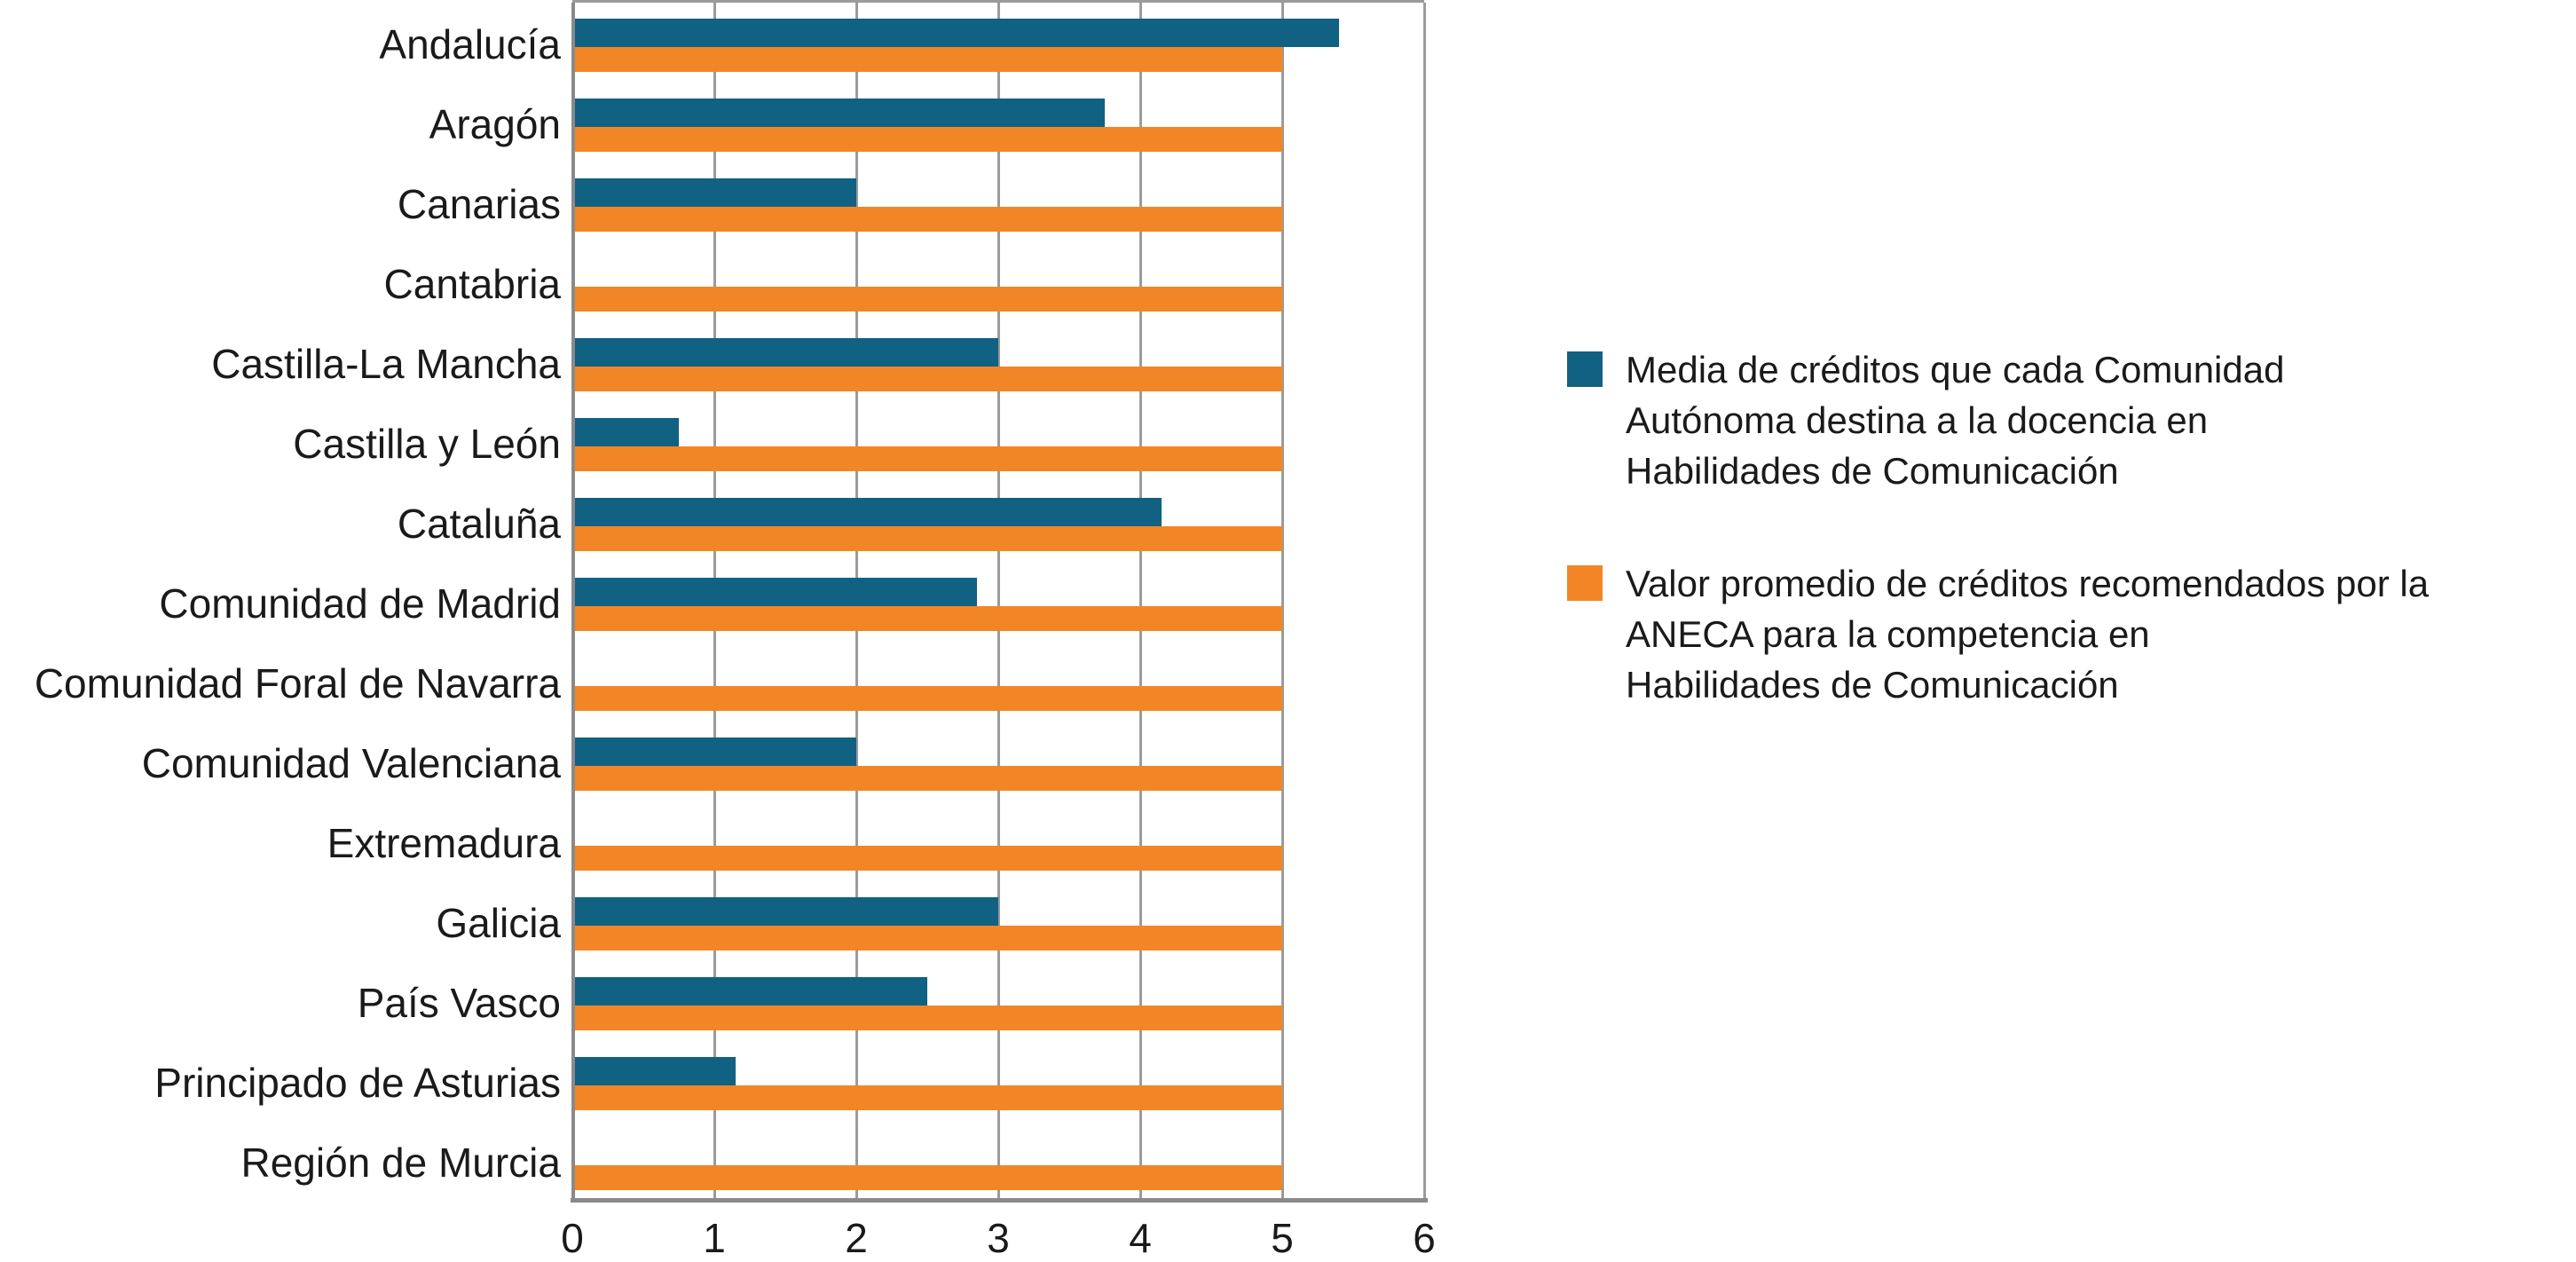 Image resolution: width=2576 pixels, height=1262 pixels. What do you see at coordinates (1955, 369) in the screenshot?
I see `legend-line: Media de créditos que cada Comunidad` at bounding box center [1955, 369].